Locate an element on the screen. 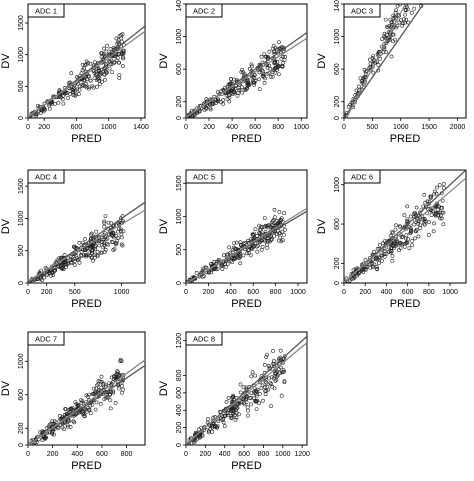 The width and height of the screenshot is (474, 481). panel-title: ADC 2 is located at coordinates (204, 11).